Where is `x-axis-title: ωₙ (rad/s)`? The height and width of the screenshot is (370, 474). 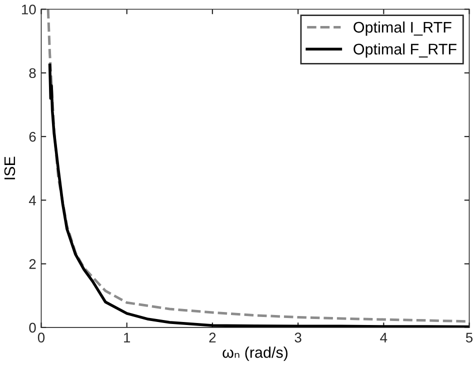 x-axis-title: ωₙ (rad/s) is located at coordinates (255, 353).